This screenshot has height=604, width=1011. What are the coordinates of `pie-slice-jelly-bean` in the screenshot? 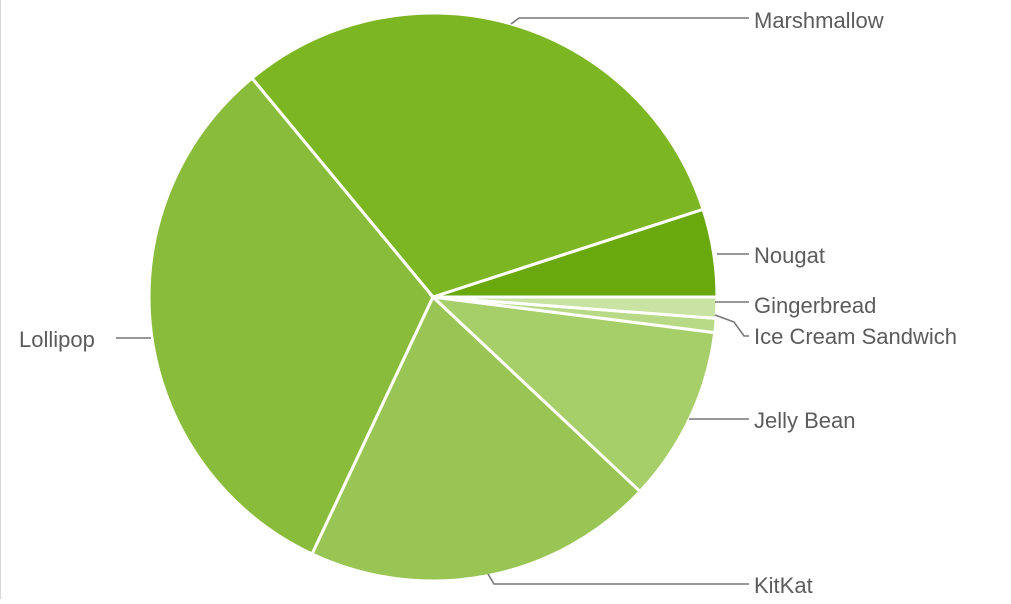 It's located at (572, 394).